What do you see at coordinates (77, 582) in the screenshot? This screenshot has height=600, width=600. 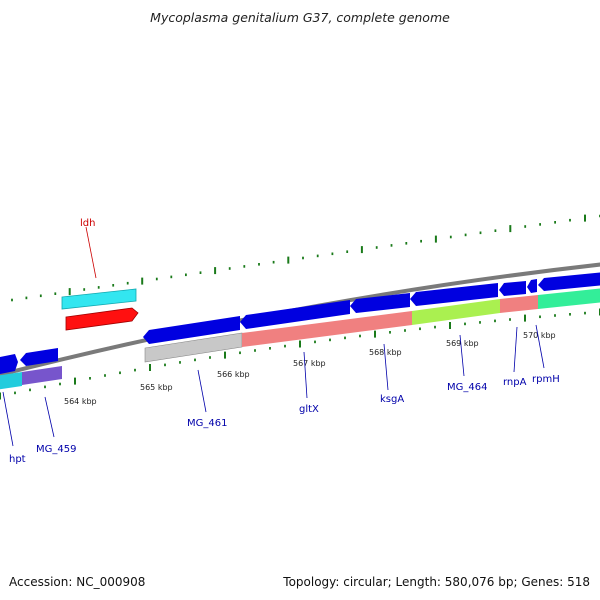 I see `accession-text: Accession: NC_000908` at bounding box center [77, 582].